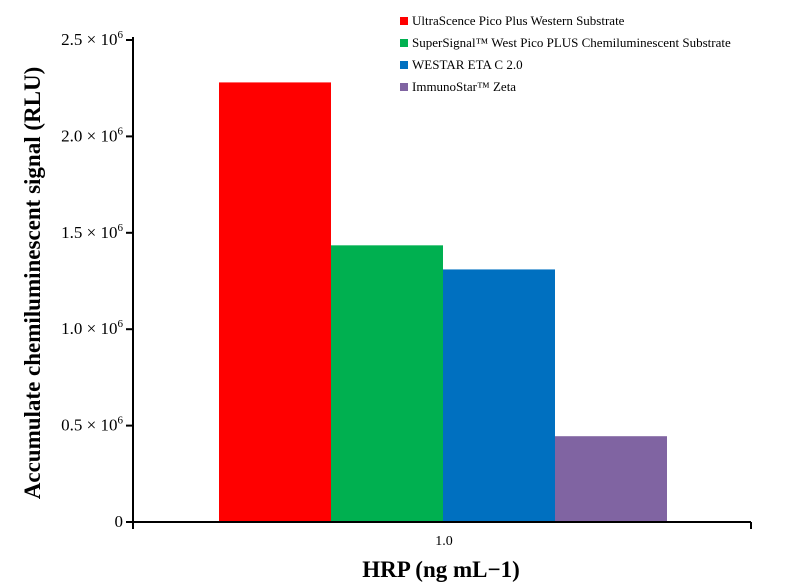  Describe the element at coordinates (92, 425) in the screenshot. I see `y-tick-label-1: 0.5 × 10⁶` at that location.